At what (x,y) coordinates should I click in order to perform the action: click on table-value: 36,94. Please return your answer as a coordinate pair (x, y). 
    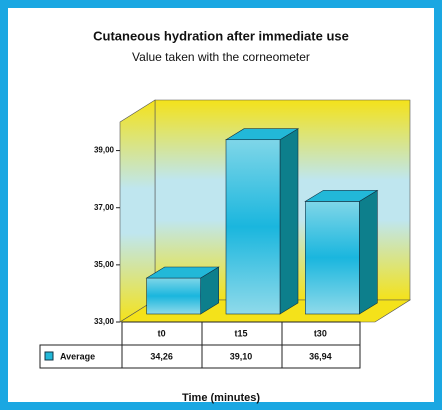
    Looking at the image, I should click on (320, 356).